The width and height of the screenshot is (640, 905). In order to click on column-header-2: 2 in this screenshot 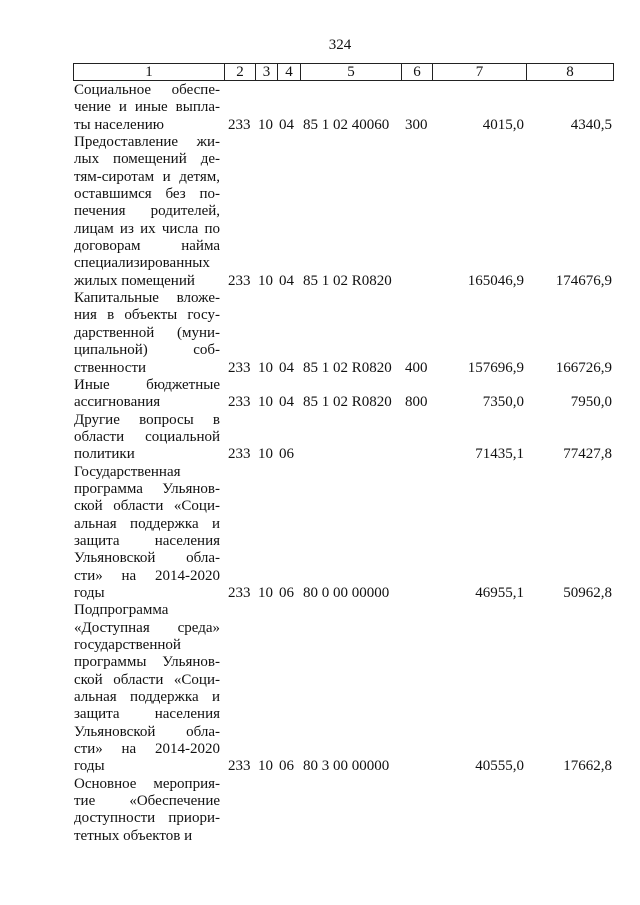, I will do `click(240, 72)`.